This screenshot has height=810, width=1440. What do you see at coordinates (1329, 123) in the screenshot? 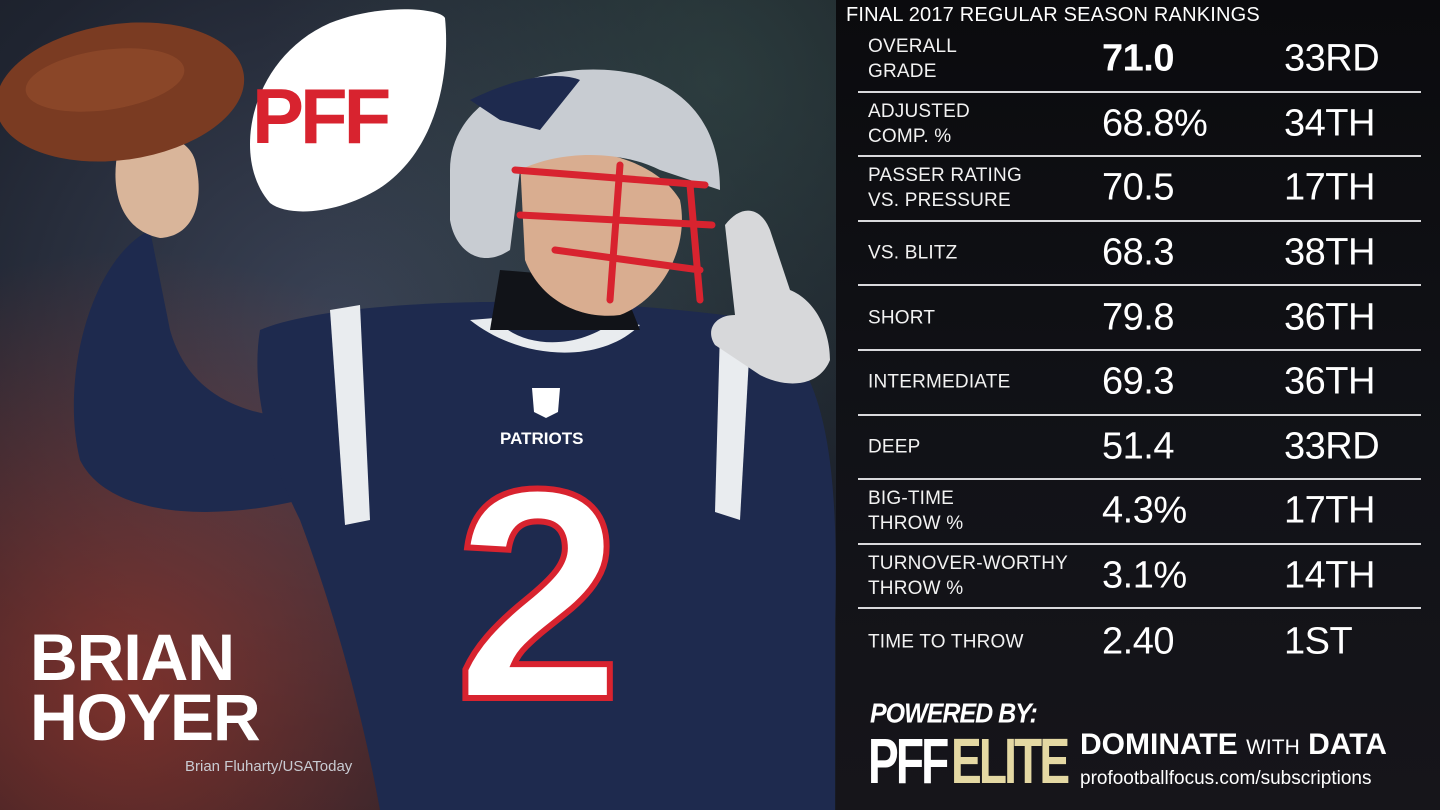
I see `stat-rank: 34TH` at bounding box center [1329, 123].